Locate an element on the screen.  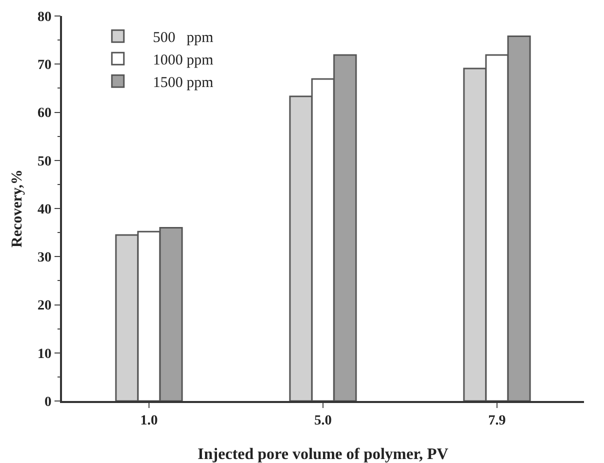
y-axis-title: Recovery,% is located at coordinates (18, 209).